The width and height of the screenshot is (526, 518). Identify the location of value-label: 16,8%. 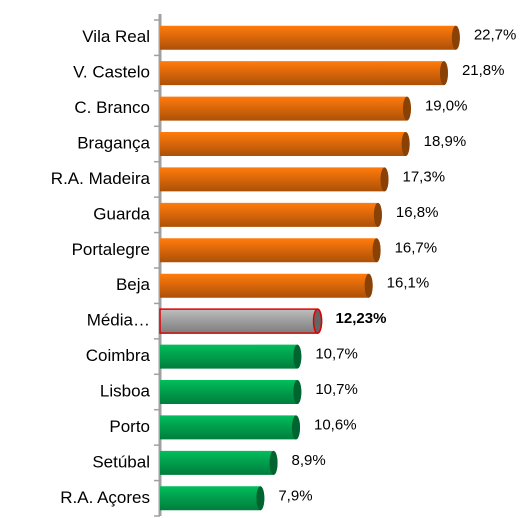
(417, 212).